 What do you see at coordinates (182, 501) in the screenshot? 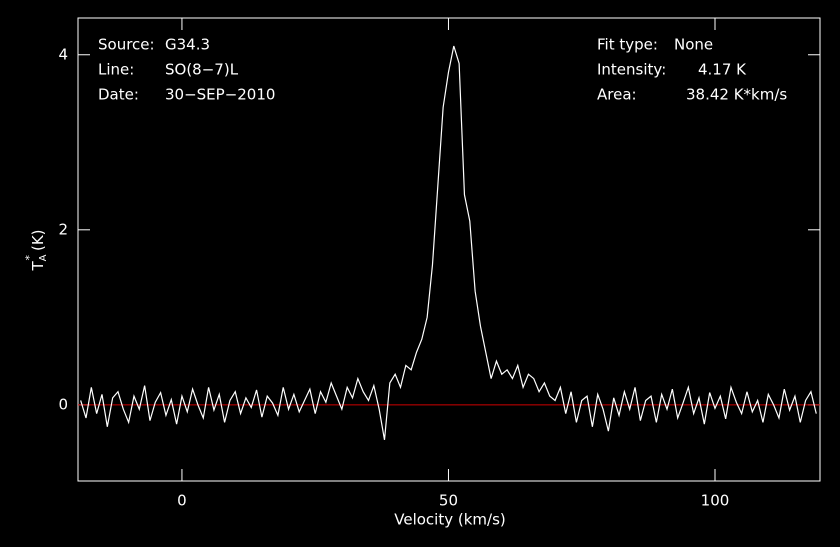
I see `x-tick-label: 0` at bounding box center [182, 501].